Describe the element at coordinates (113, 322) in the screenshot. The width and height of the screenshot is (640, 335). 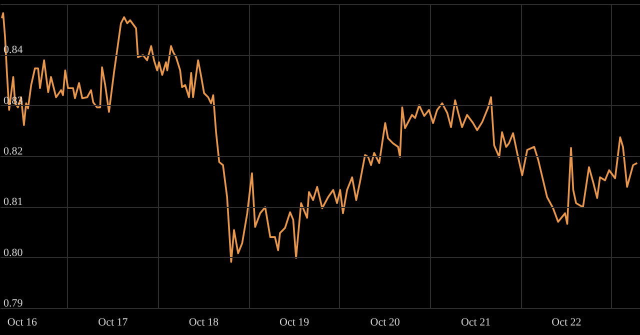
I see `x-tick-label: Oct 17` at that location.